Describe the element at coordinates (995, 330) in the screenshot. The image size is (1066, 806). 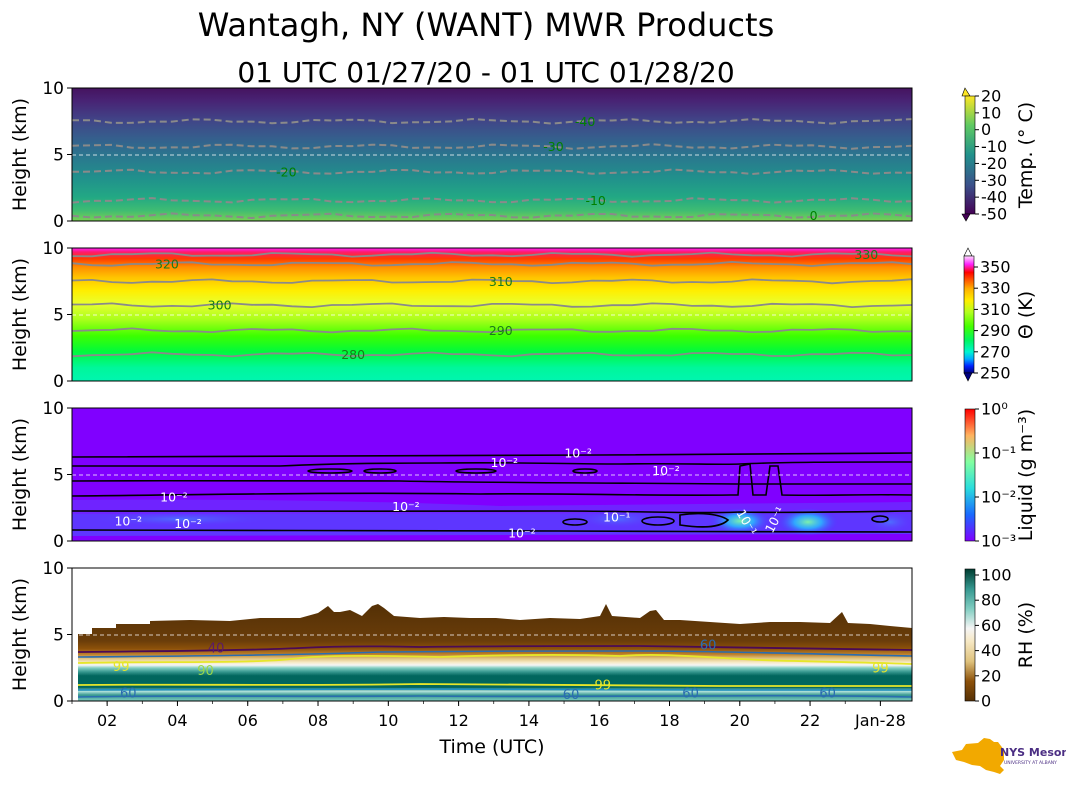
I see `colorbar-tick-label: 290` at that location.